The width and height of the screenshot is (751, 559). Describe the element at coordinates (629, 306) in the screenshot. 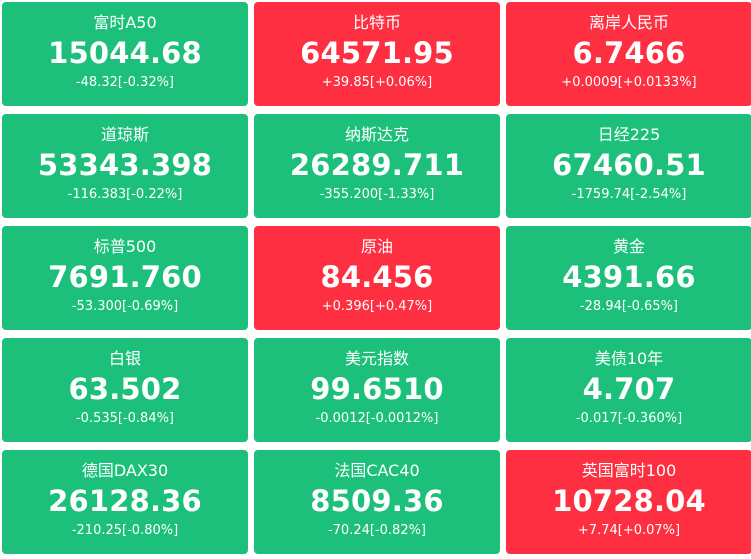

I see `quote-change: -28.94[-0.65%]` at that location.